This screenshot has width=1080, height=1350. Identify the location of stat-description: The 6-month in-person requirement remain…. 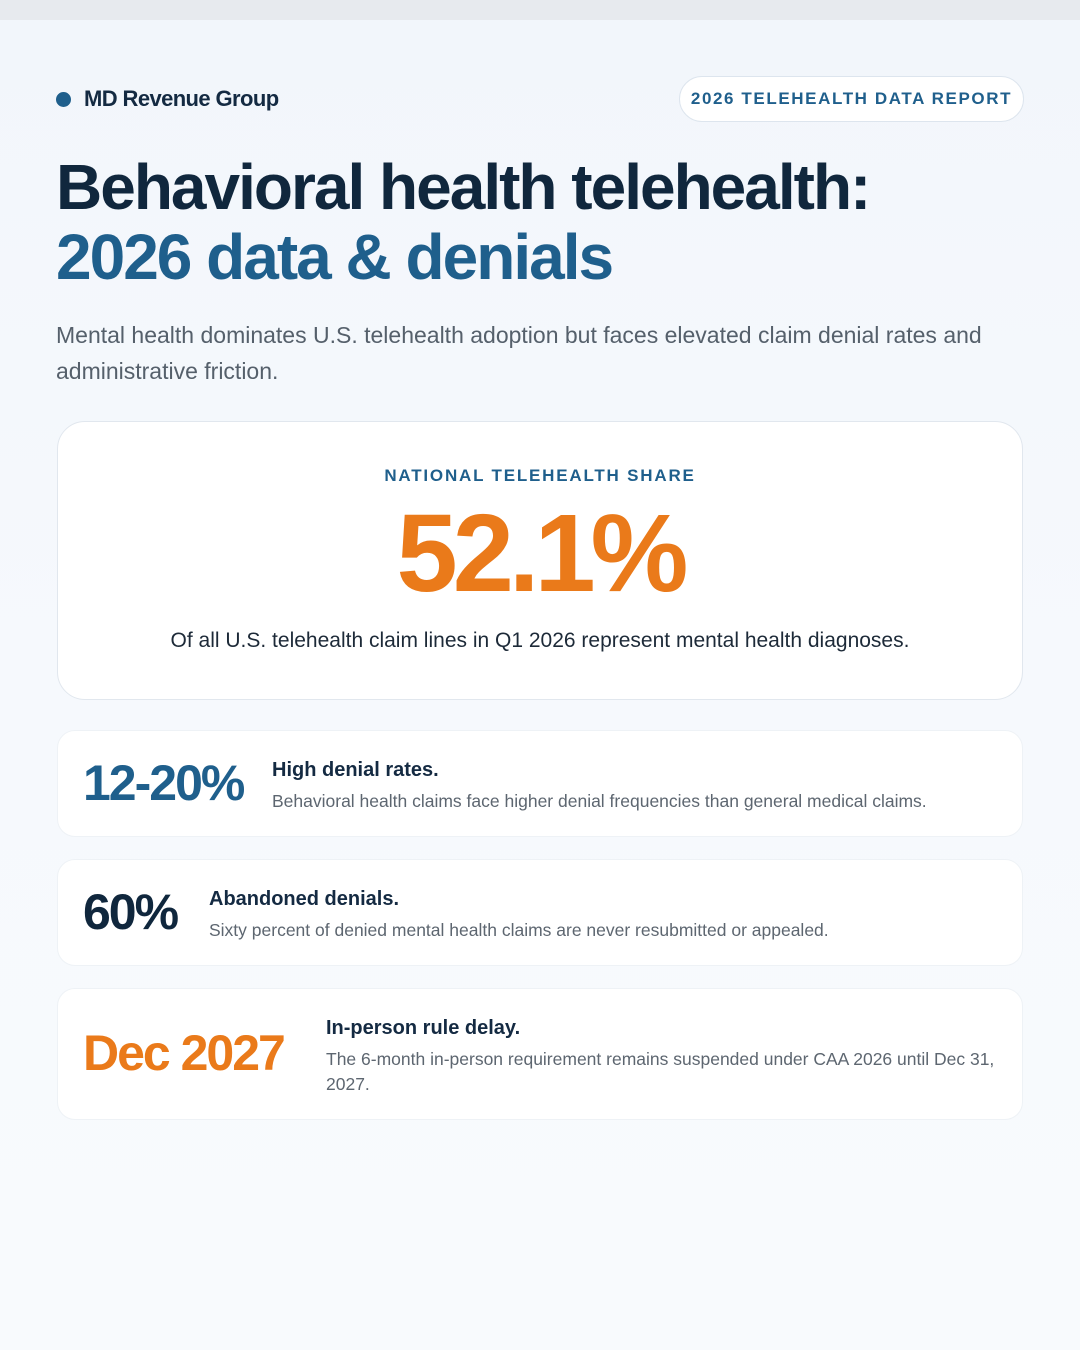
(660, 1071).